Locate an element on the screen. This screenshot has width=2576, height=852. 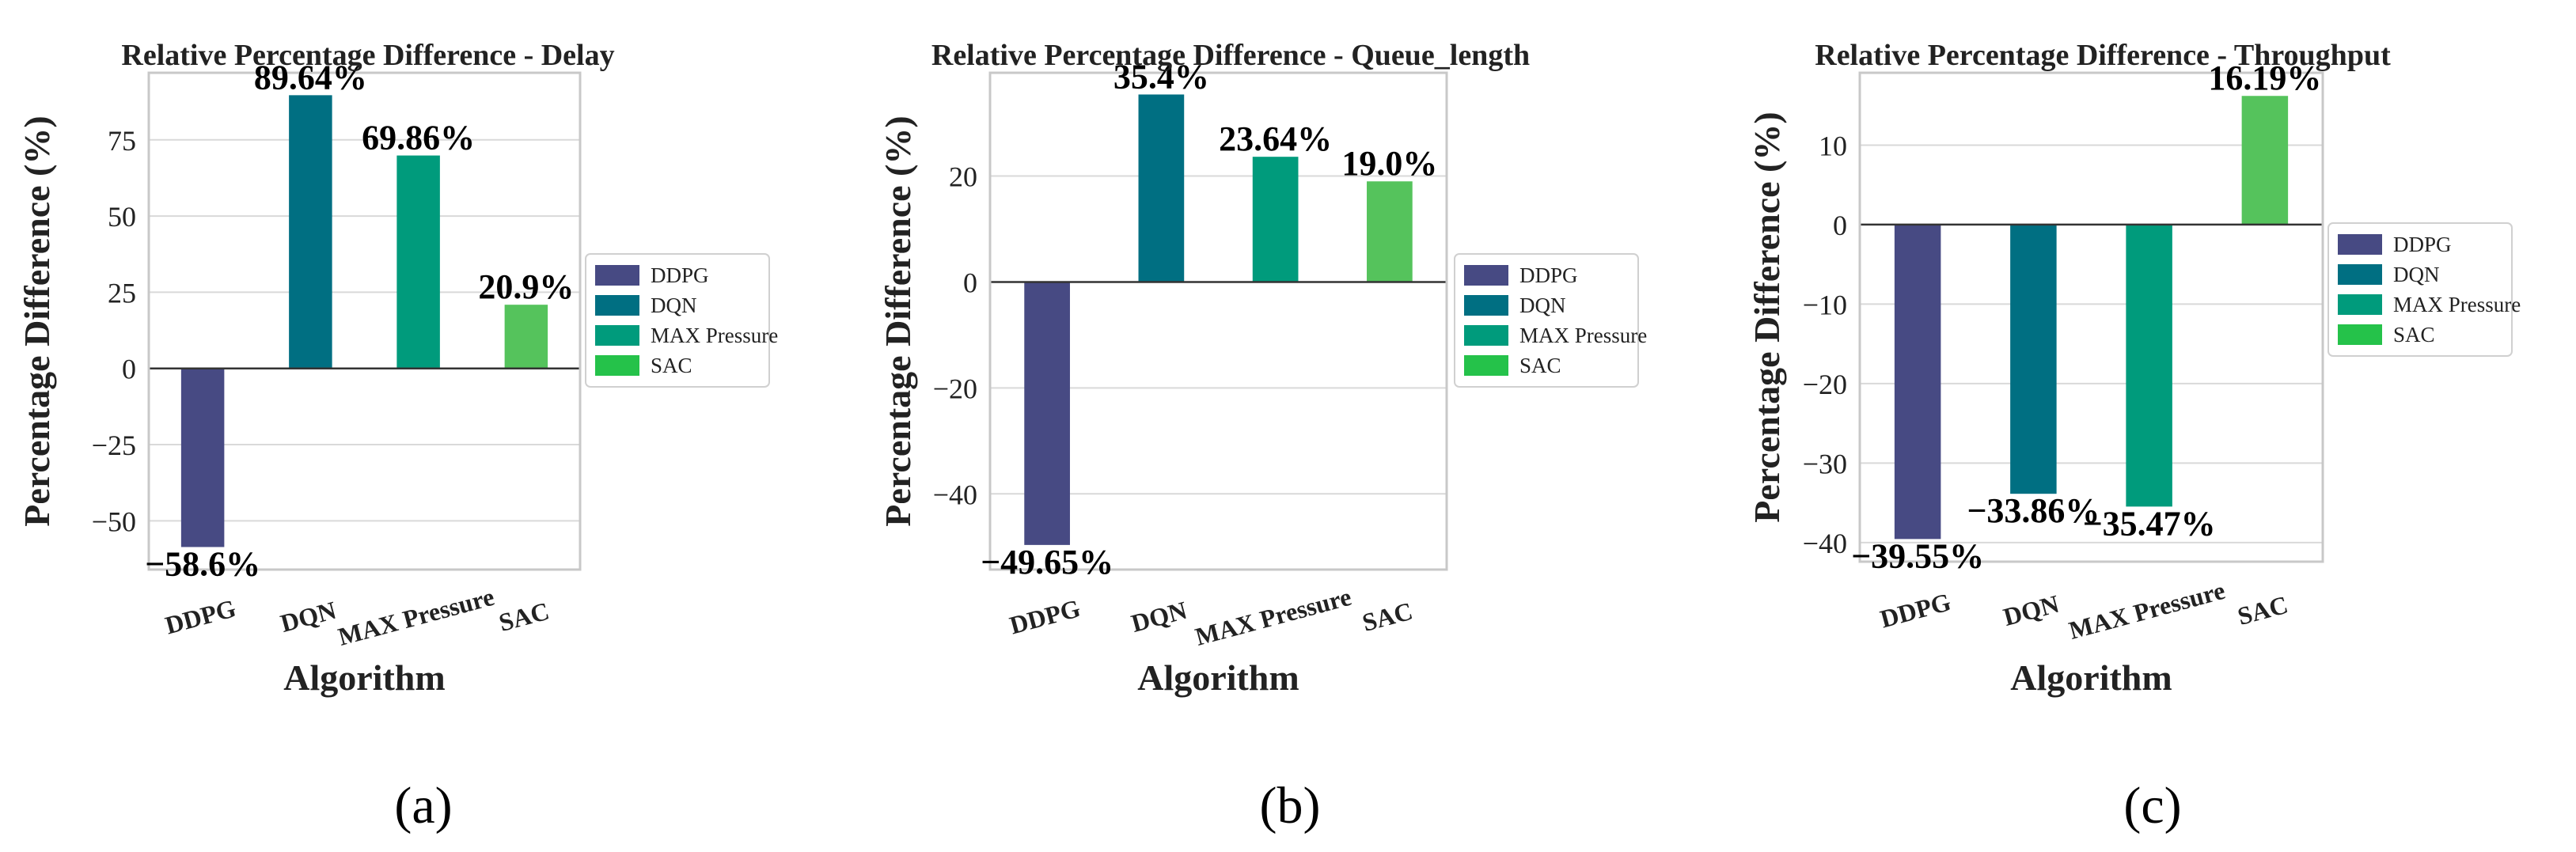
data-label: −35.47% is located at coordinates (2149, 523).